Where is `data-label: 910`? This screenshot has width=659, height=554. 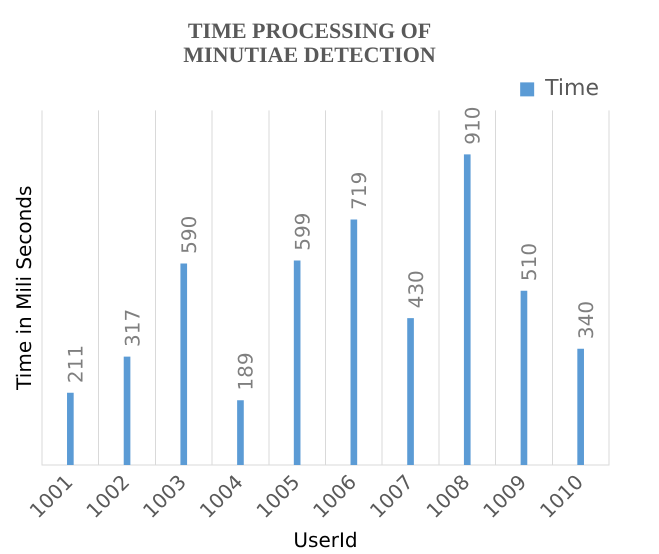 data-label: 910 is located at coordinates (472, 125).